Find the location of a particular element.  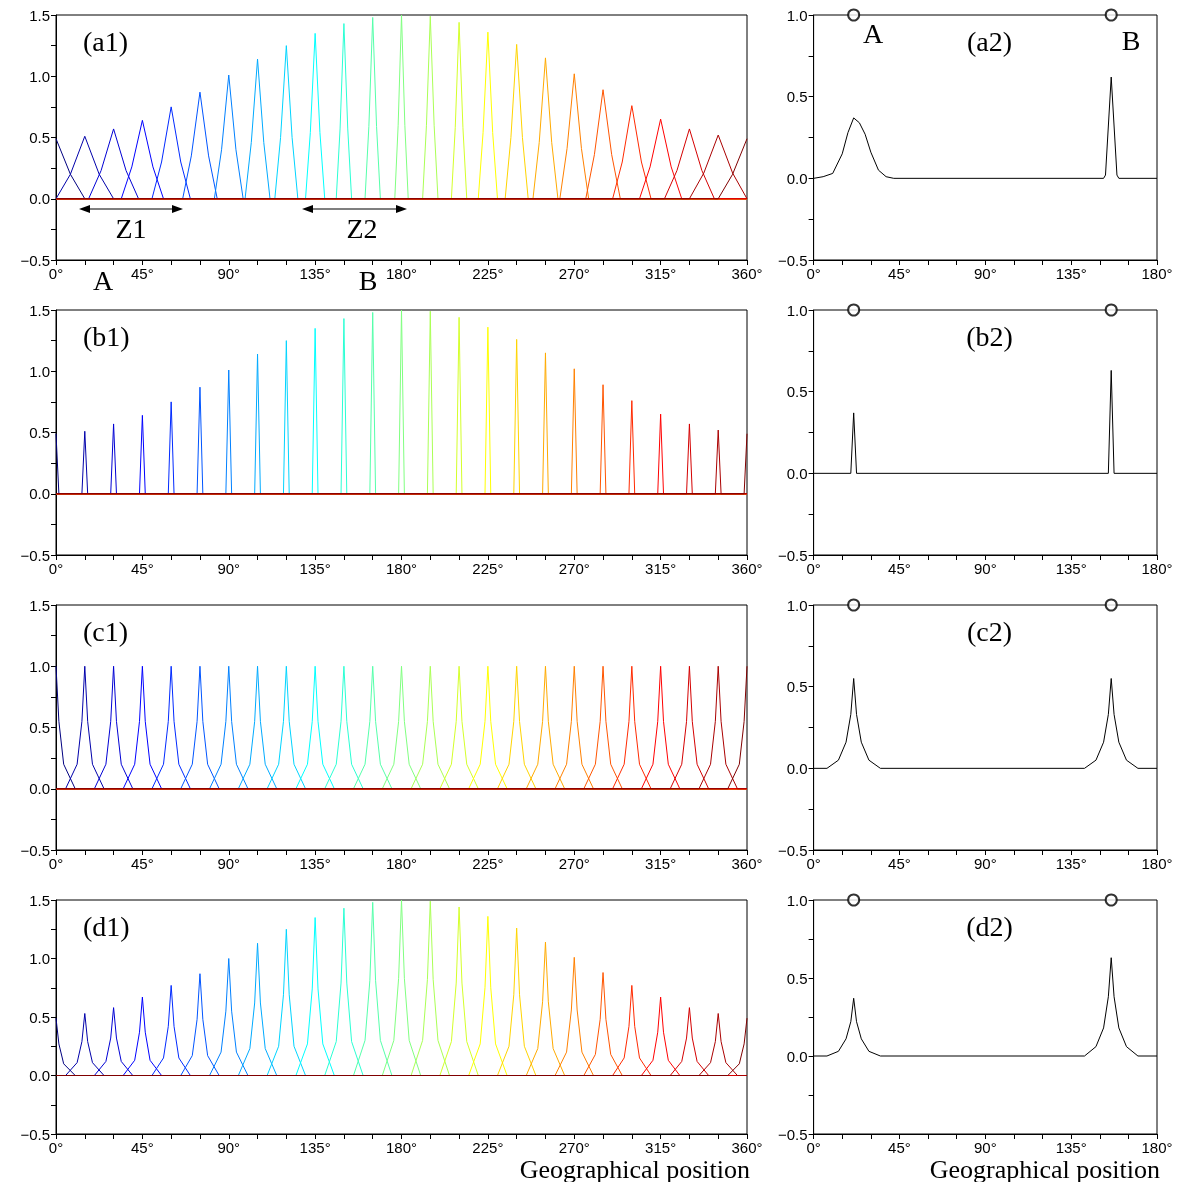

chart-title: (a1) is located at coordinates (106, 41).